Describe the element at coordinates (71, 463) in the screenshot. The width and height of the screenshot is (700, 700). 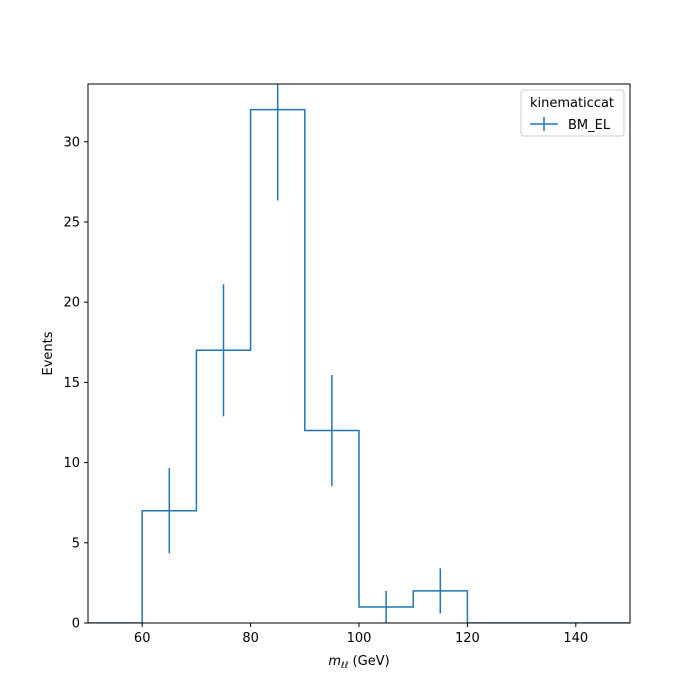
I see `y-tick-label: 10` at that location.